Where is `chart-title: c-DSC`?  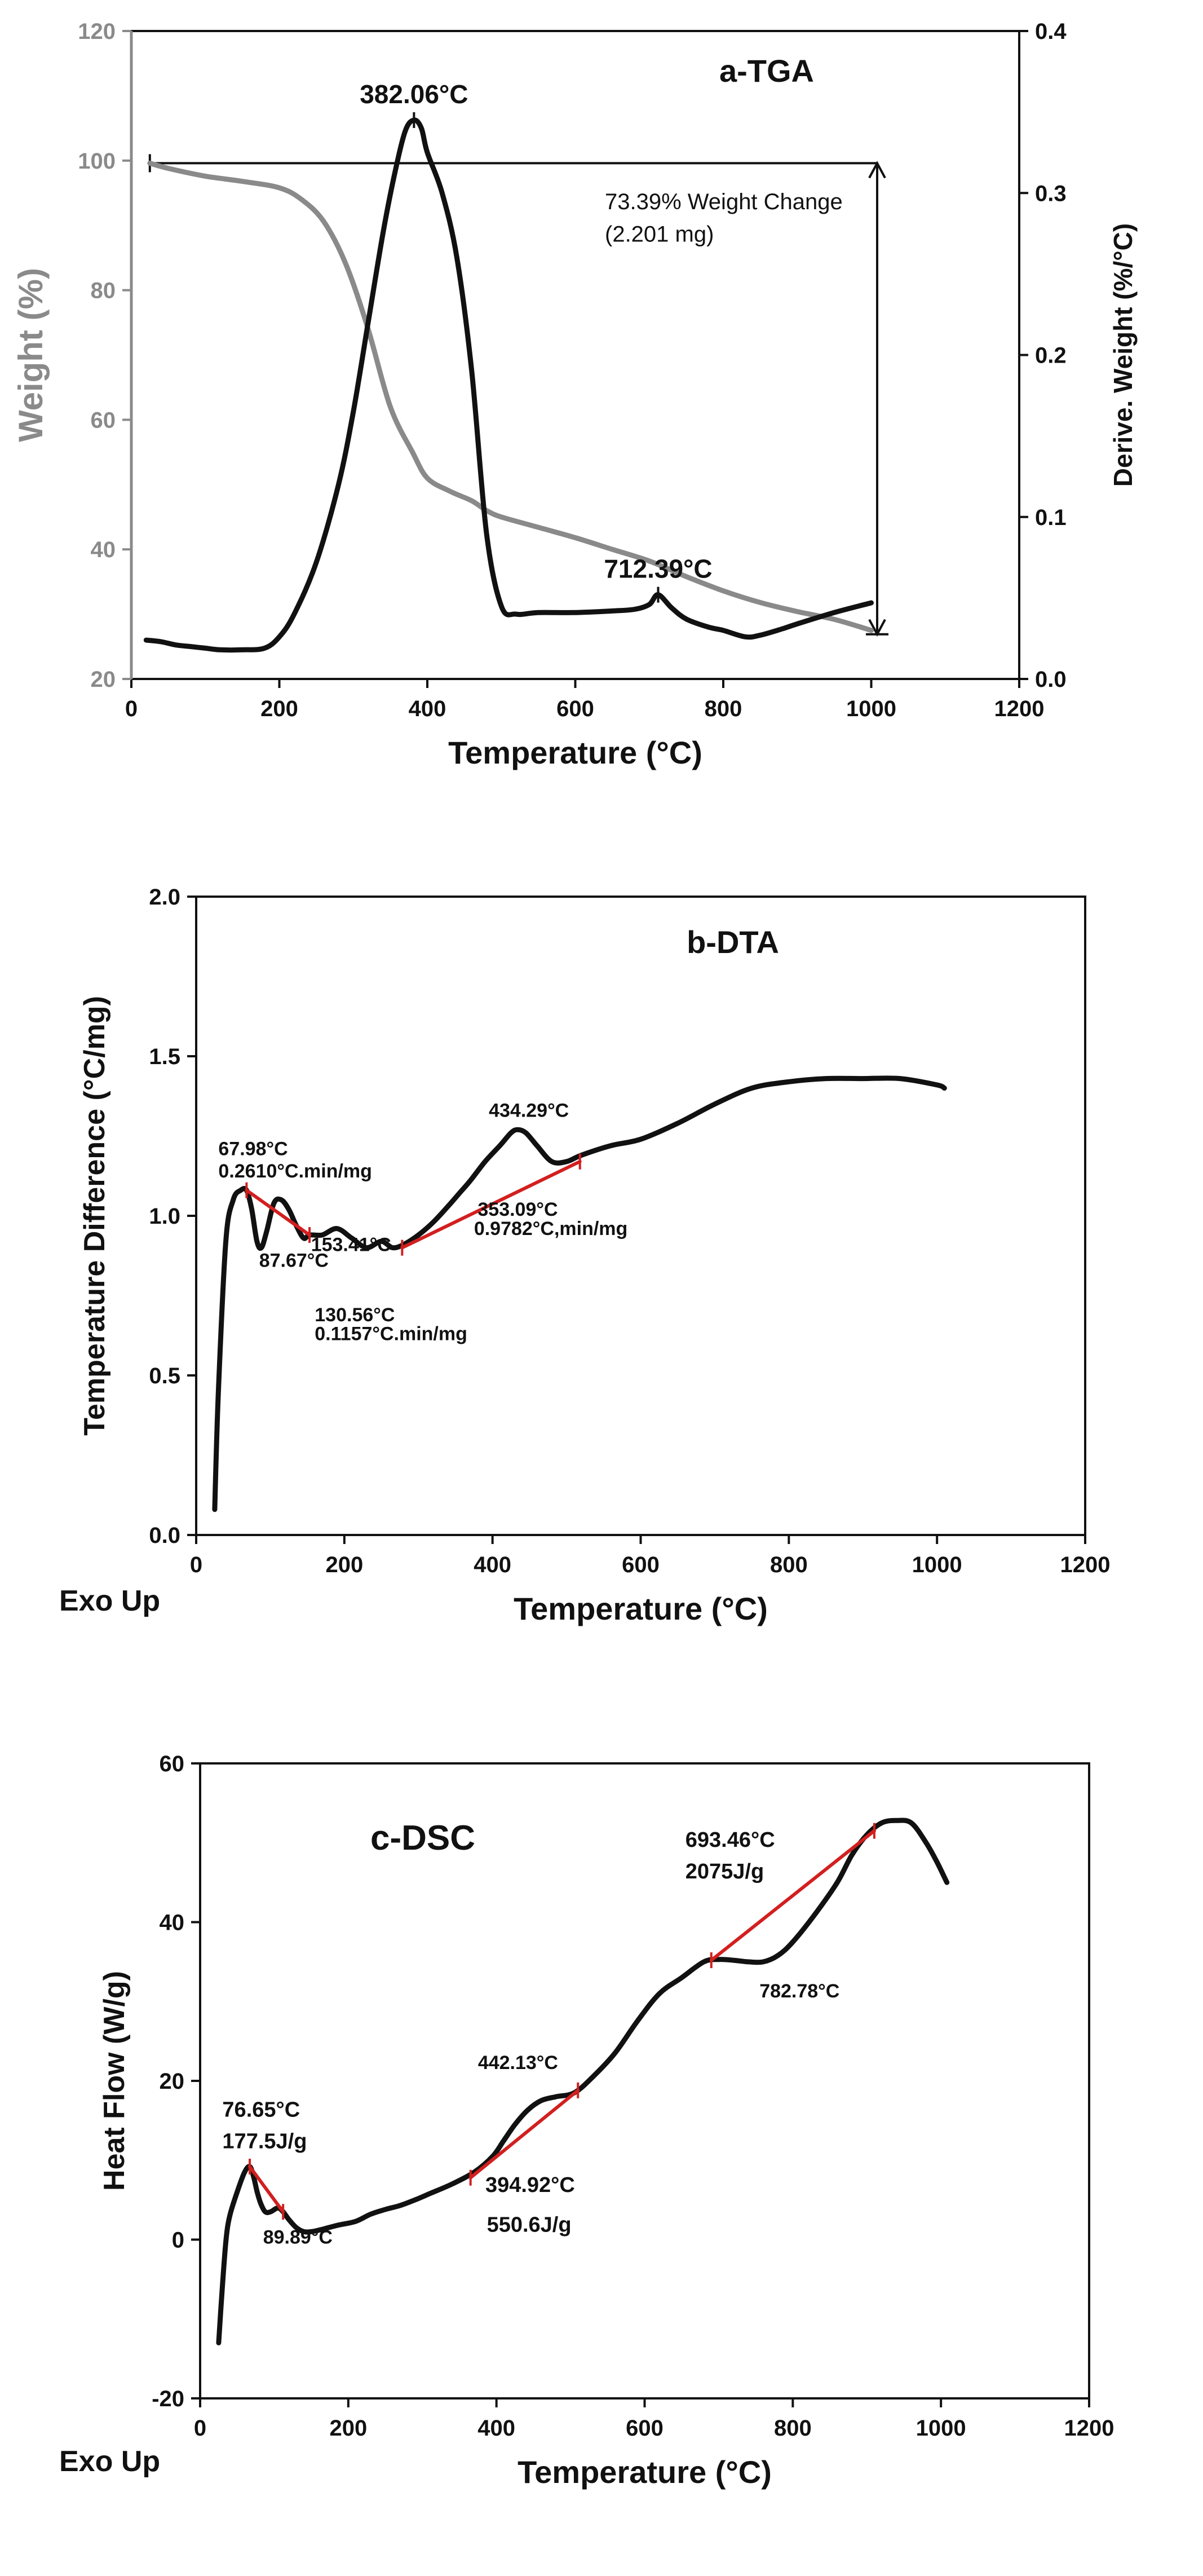 chart-title: c-DSC is located at coordinates (422, 1838).